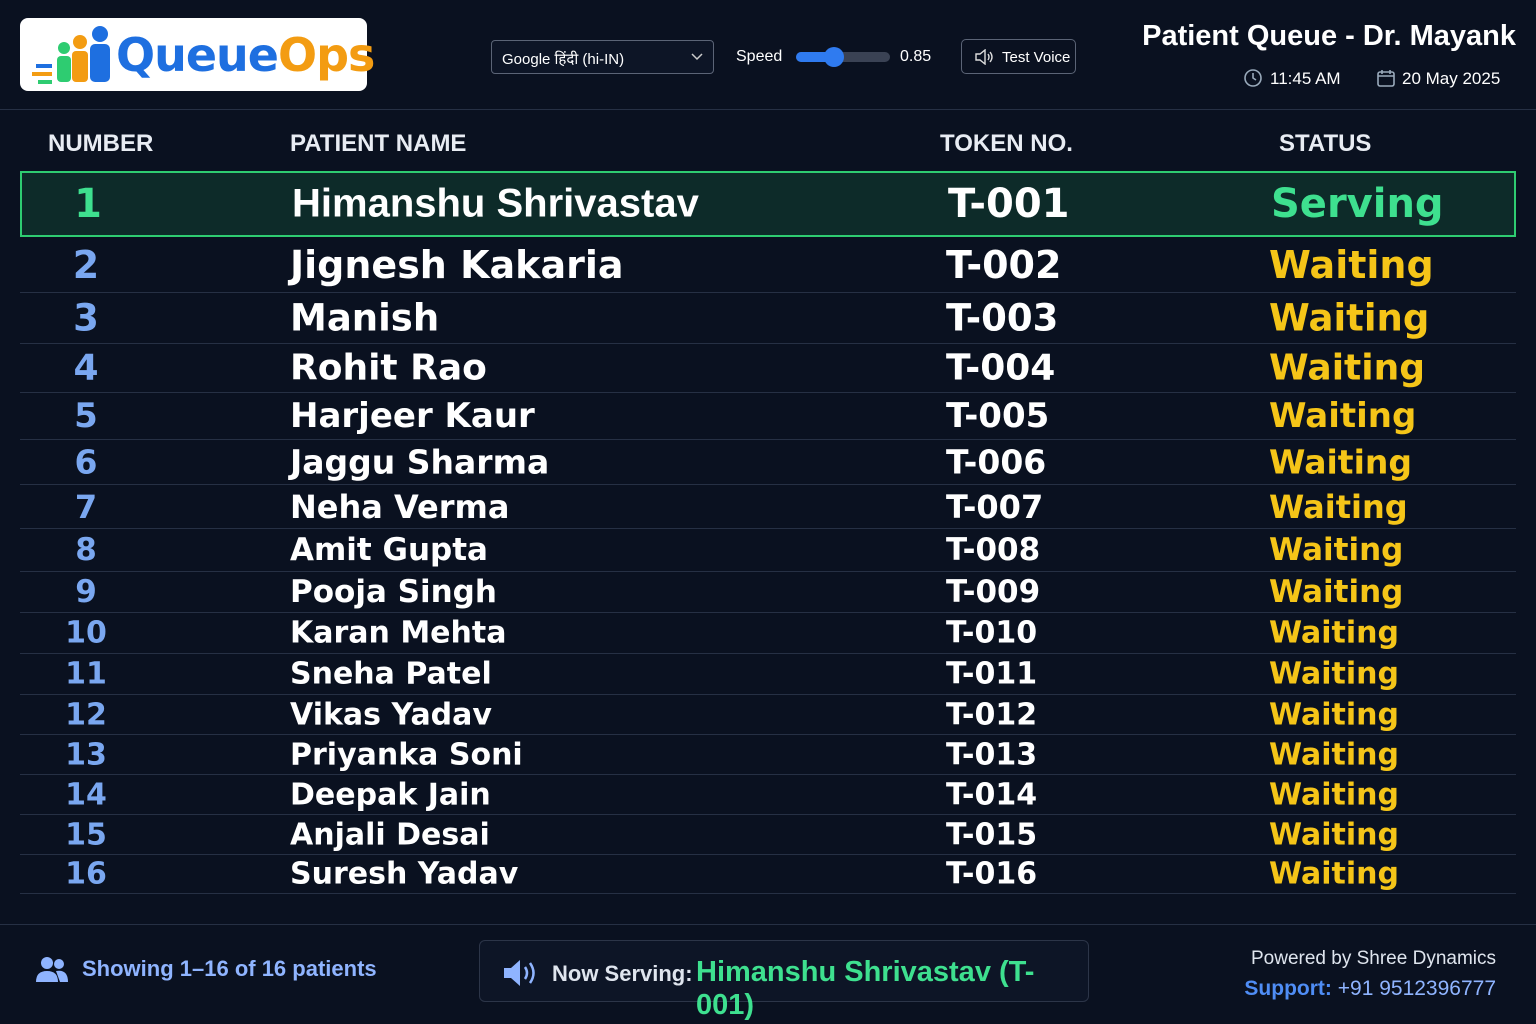  What do you see at coordinates (86, 462) in the screenshot?
I see `row-number: 6` at bounding box center [86, 462].